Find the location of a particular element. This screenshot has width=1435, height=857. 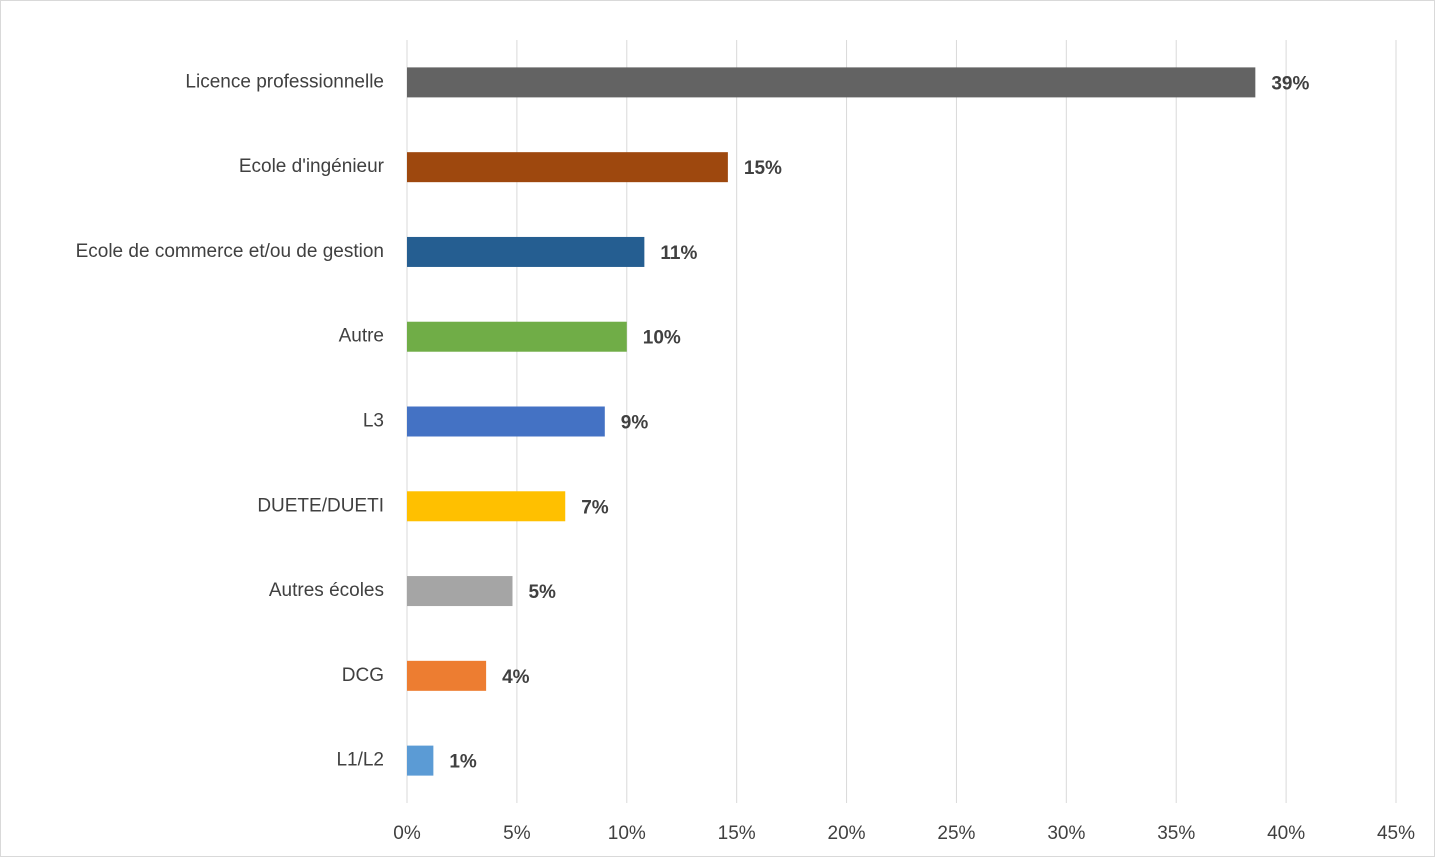

x-tick-label: 0% is located at coordinates (407, 833).